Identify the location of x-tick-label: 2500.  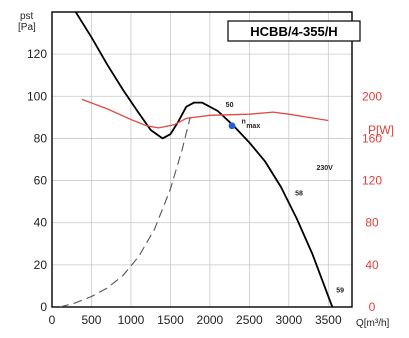
(249, 320).